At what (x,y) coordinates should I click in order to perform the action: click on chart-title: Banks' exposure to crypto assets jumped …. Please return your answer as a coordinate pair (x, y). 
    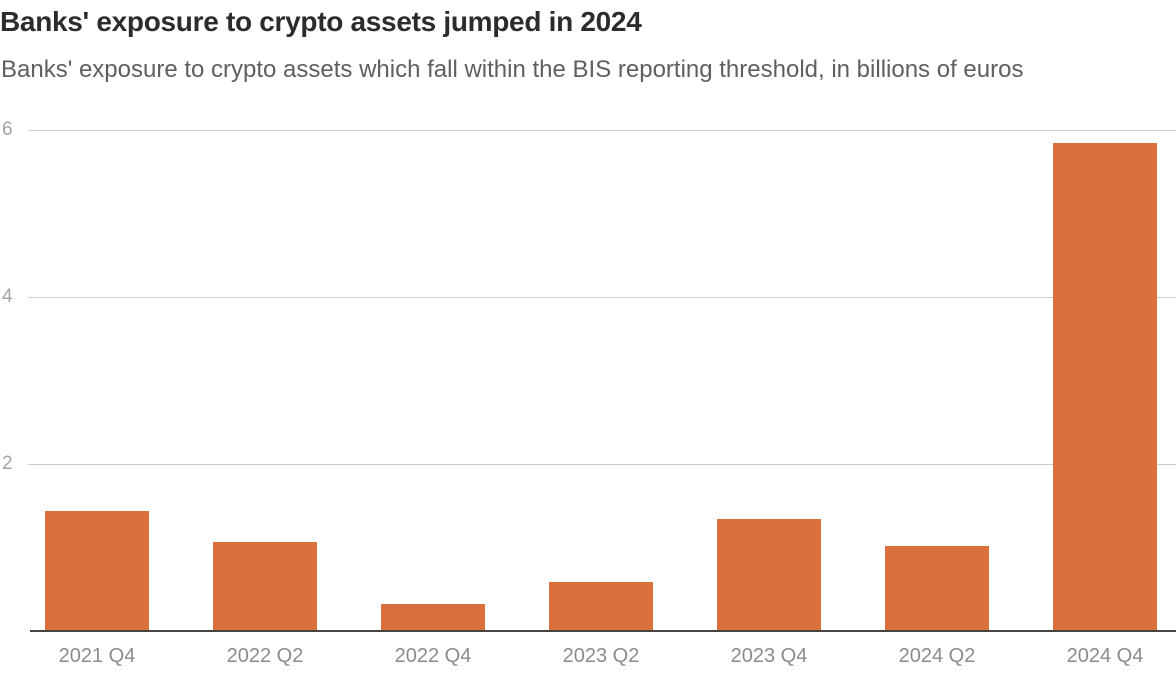
    Looking at the image, I should click on (321, 21).